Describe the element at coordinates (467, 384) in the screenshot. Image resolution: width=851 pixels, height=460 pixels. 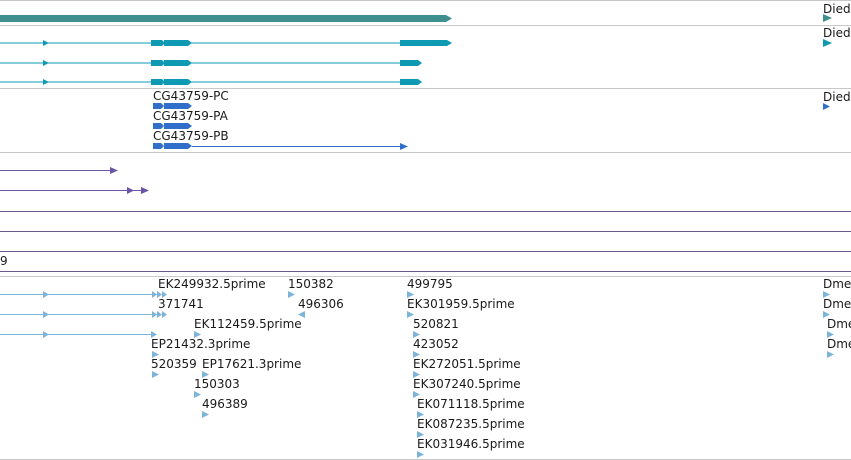
I see `est-label: EK307240.5prime` at that location.